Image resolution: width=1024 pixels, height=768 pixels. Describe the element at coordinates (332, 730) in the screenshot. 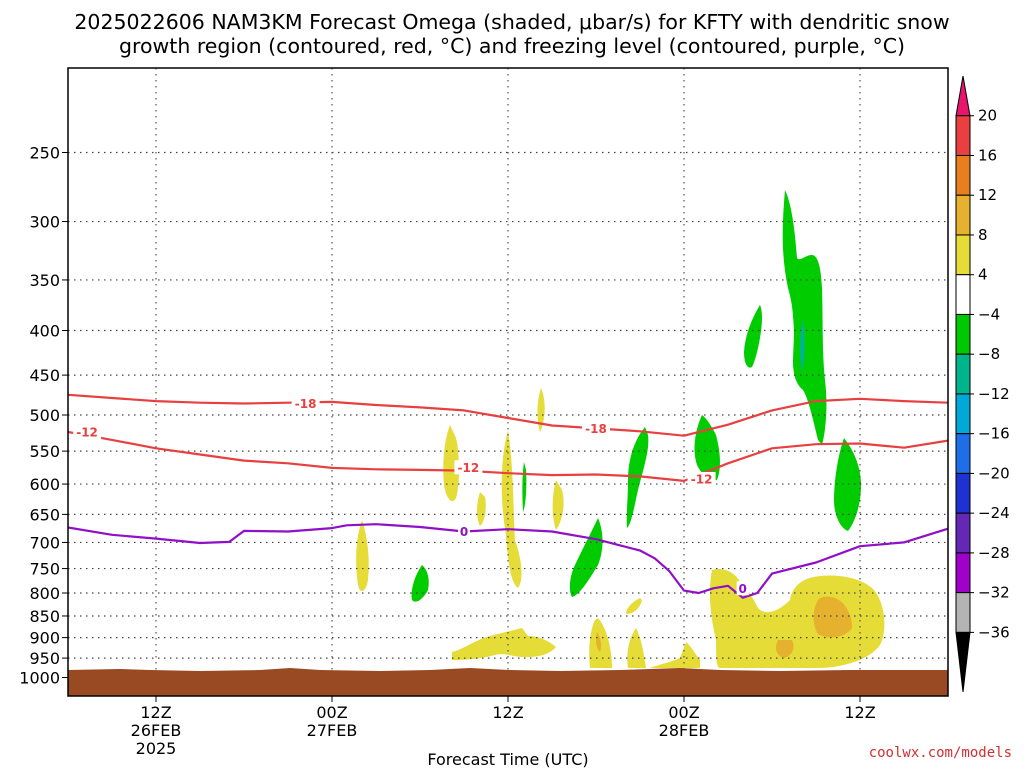

I see `time-tick-label: 27FEB` at that location.